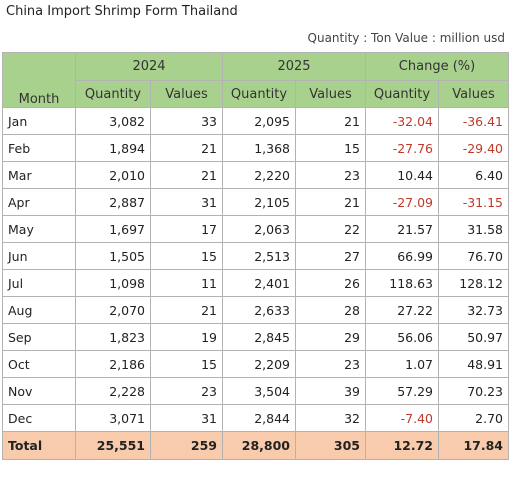  I want to click on values-2024-cell: 23, so click(186, 391).